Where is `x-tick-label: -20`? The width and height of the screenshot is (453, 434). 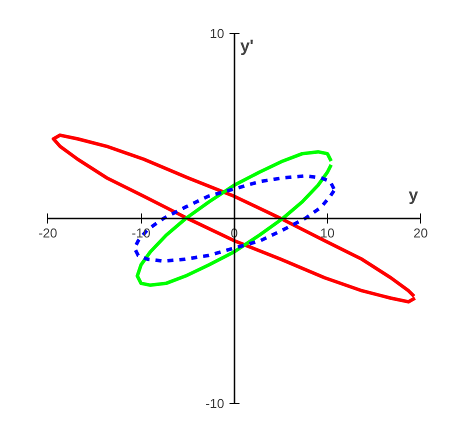 x-tick-label: -20 is located at coordinates (48, 233).